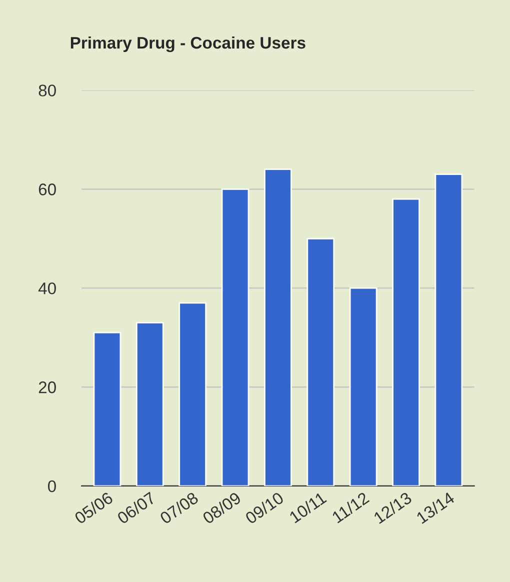 The height and width of the screenshot is (582, 510). What do you see at coordinates (47, 387) in the screenshot?
I see `y-tick-label: 20` at bounding box center [47, 387].